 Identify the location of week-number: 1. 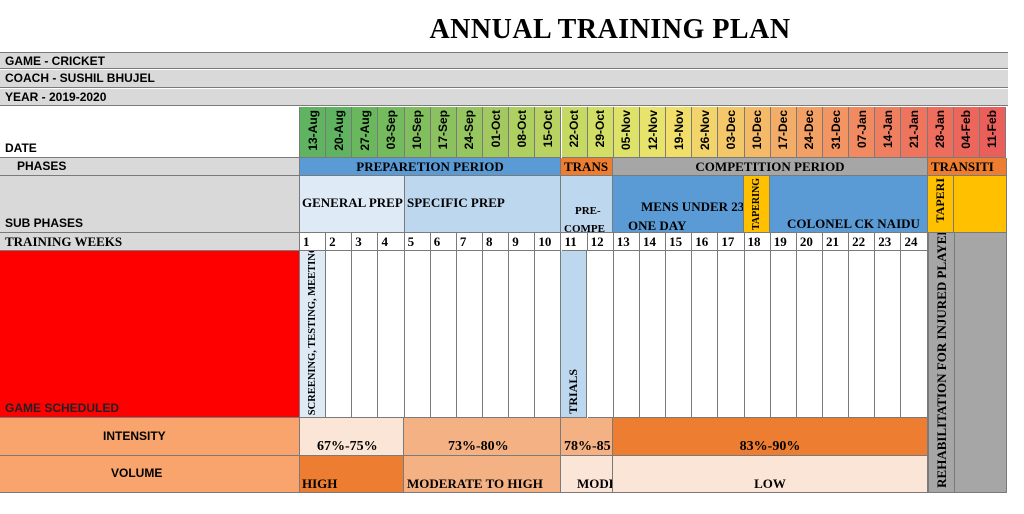
(313, 242).